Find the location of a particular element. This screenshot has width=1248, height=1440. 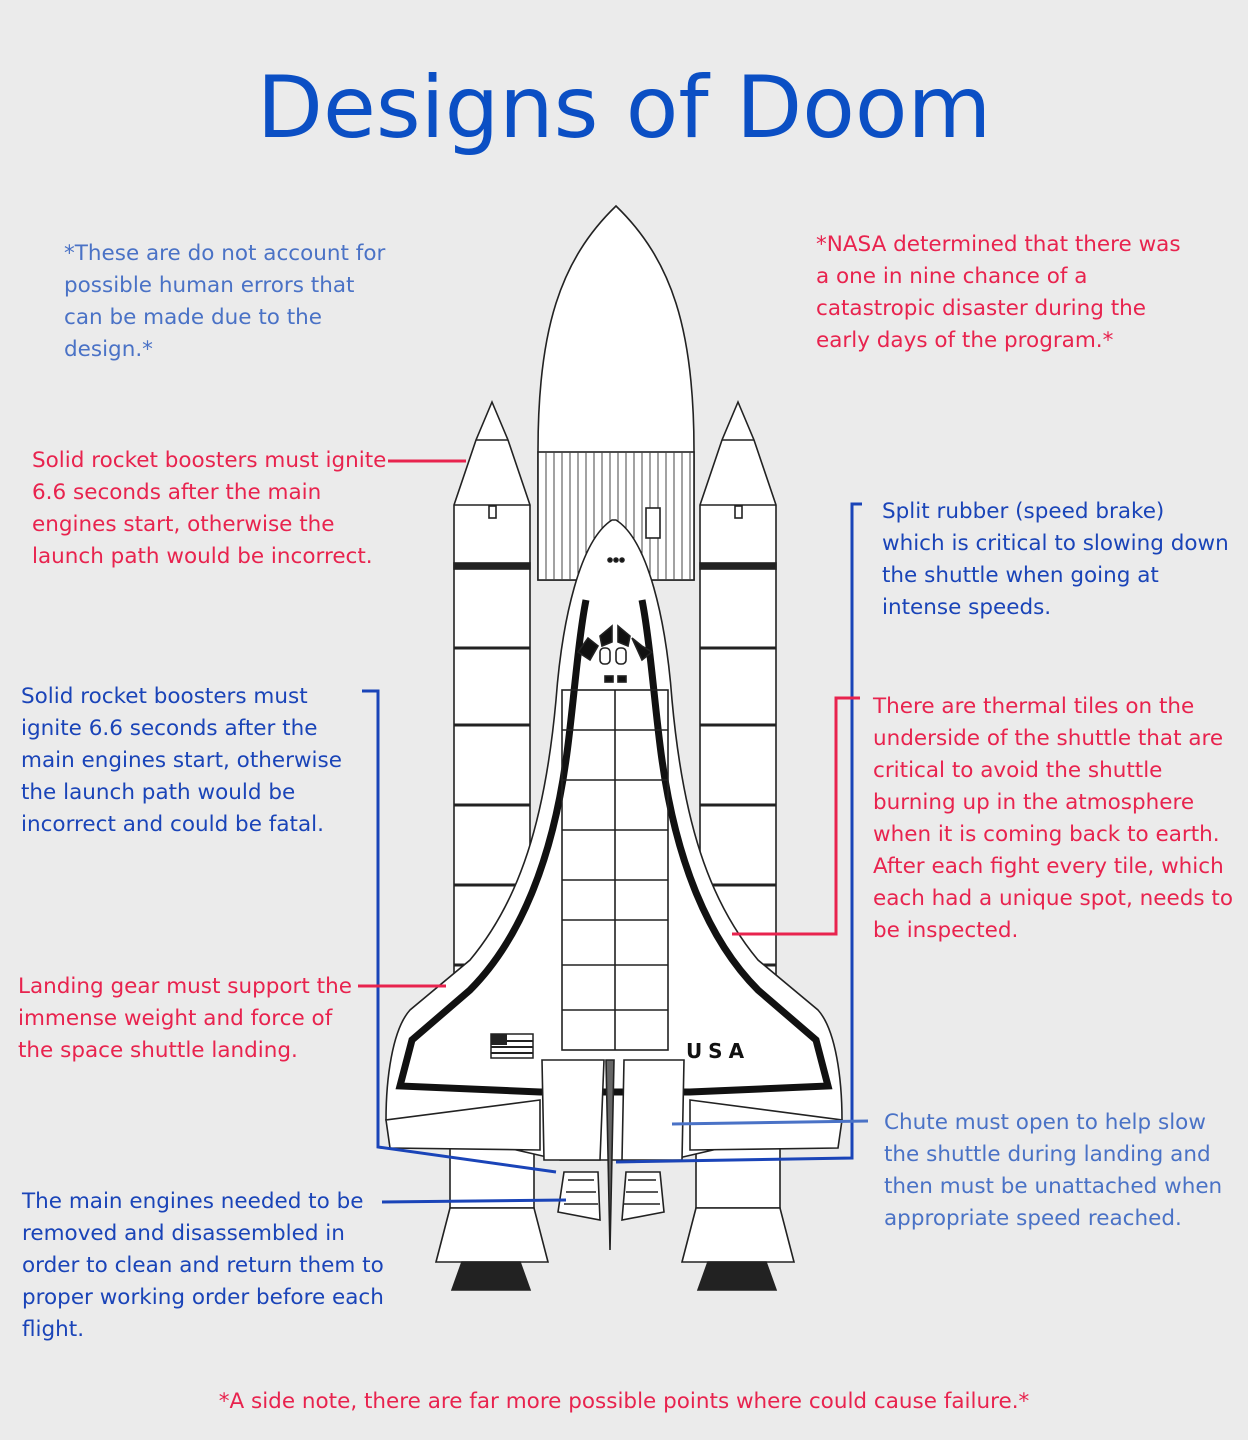

orbiter-marking: USA is located at coordinates (718, 1051).